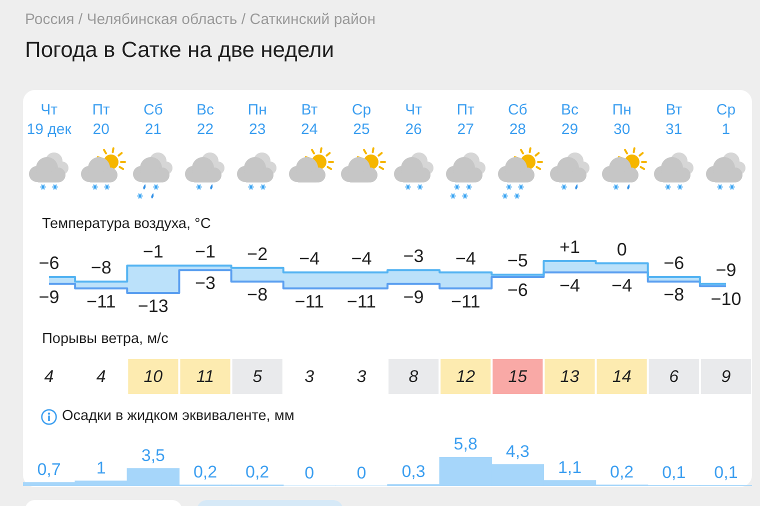 This screenshot has height=506, width=760. What do you see at coordinates (622, 120) in the screenshot?
I see `x-tick-label: Пн 30` at bounding box center [622, 120].